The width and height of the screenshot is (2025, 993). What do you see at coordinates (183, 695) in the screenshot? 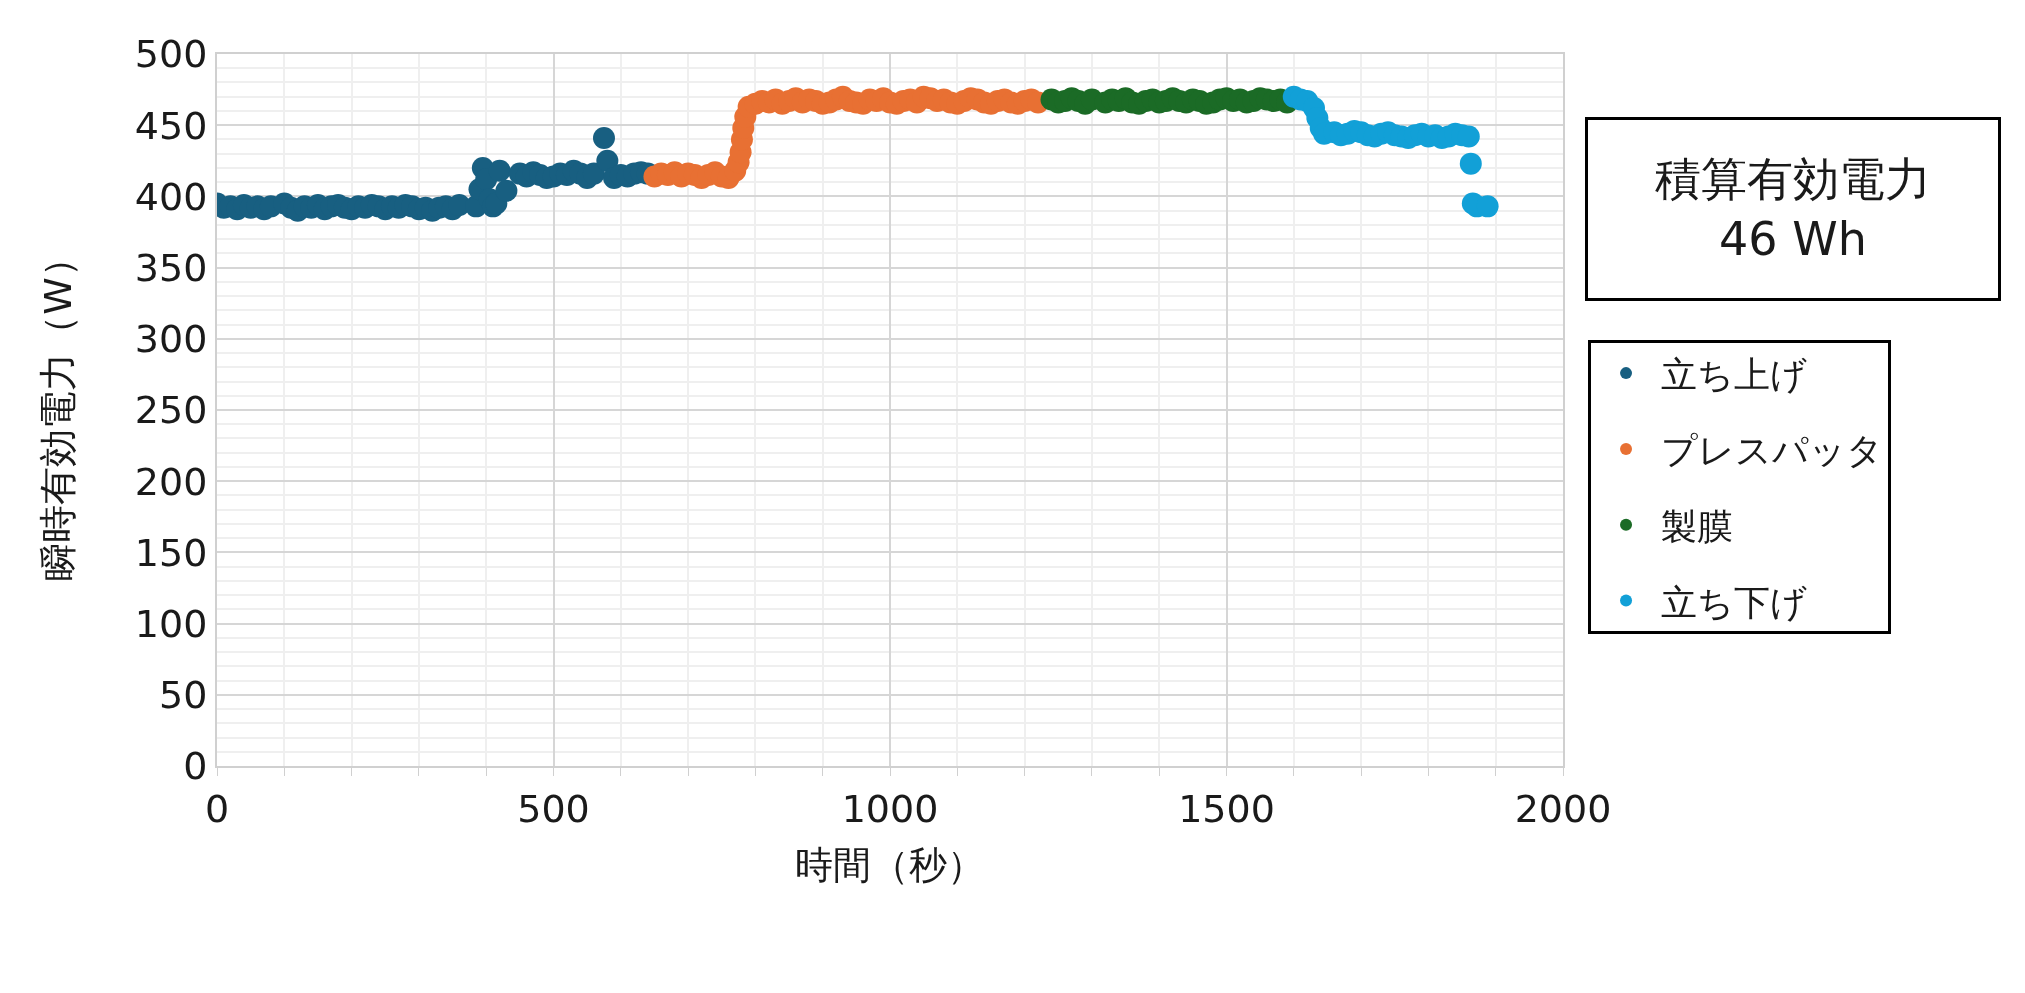
I see `y-tick-label: 50` at bounding box center [183, 695].